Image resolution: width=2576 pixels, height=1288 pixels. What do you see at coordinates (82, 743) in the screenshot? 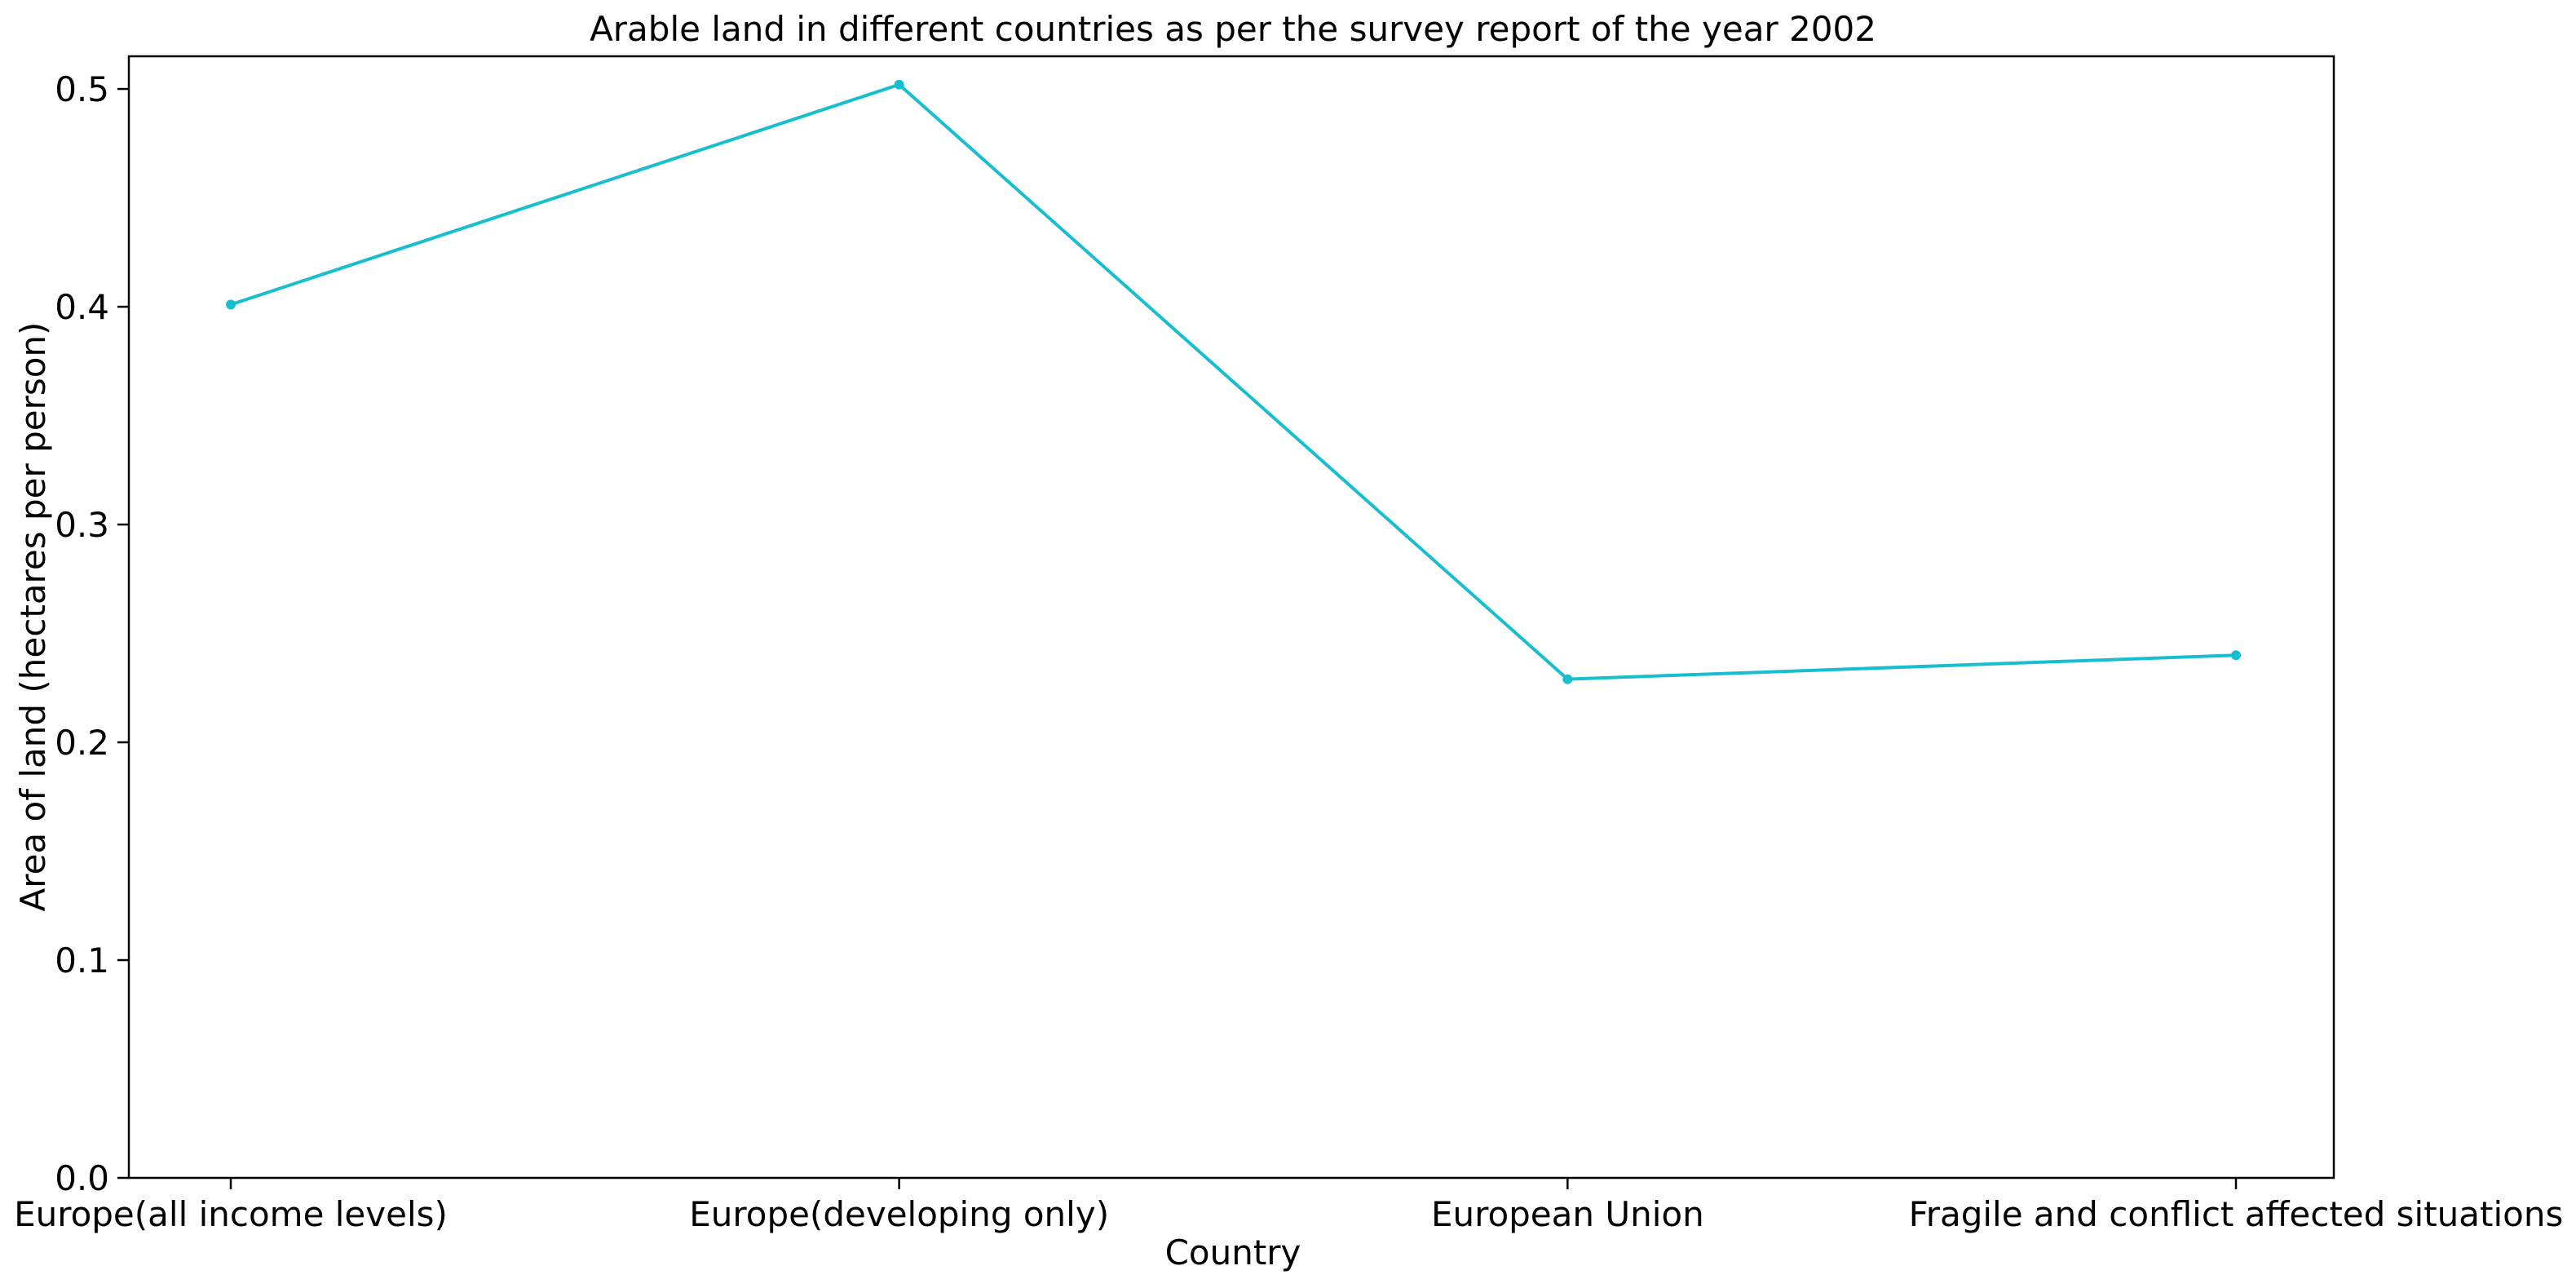
I see `y-tick-label: 0.2` at bounding box center [82, 743].